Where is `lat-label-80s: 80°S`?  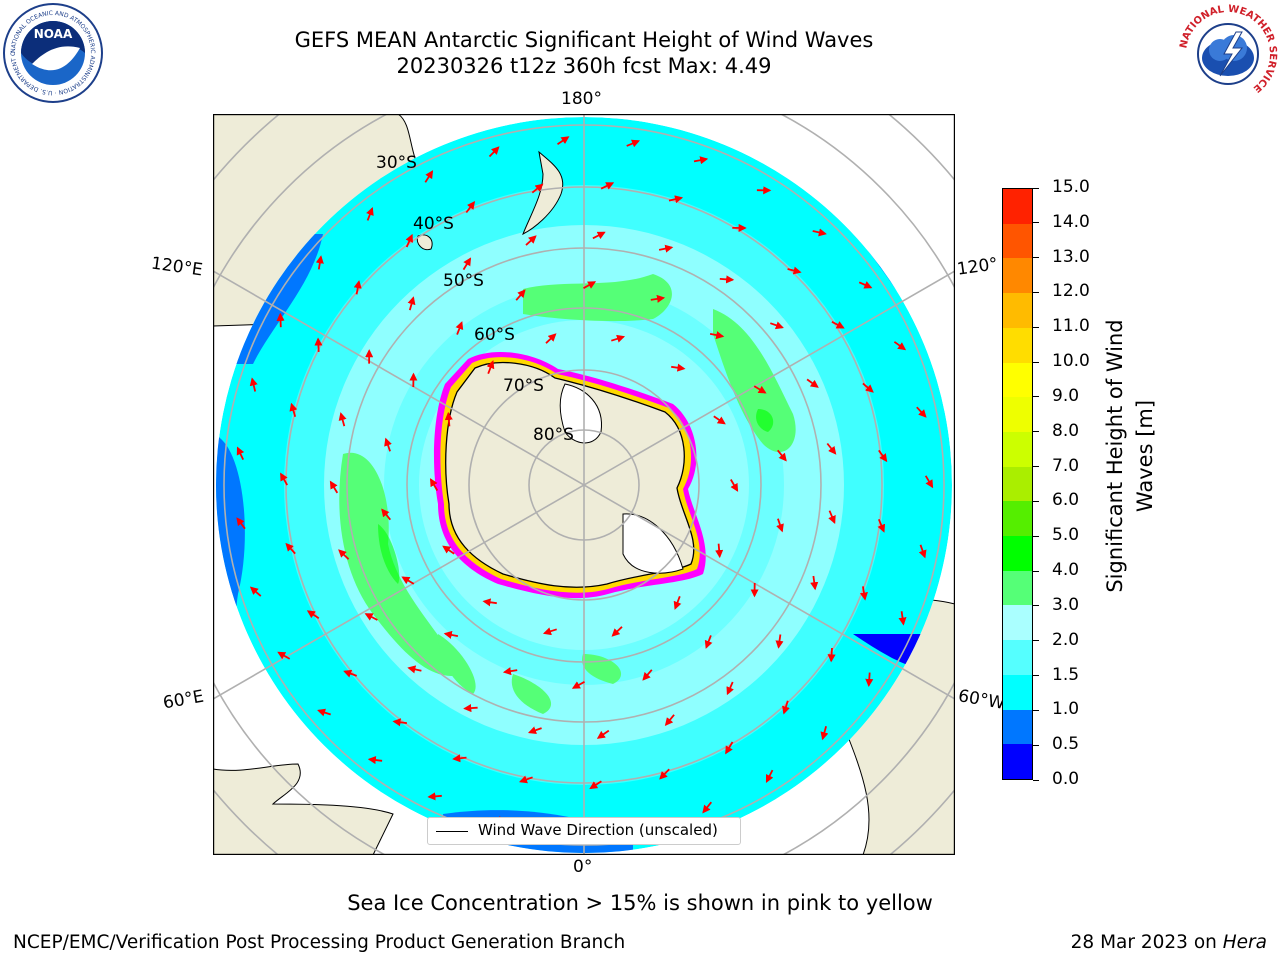 lat-label-80s: 80°S is located at coordinates (553, 435).